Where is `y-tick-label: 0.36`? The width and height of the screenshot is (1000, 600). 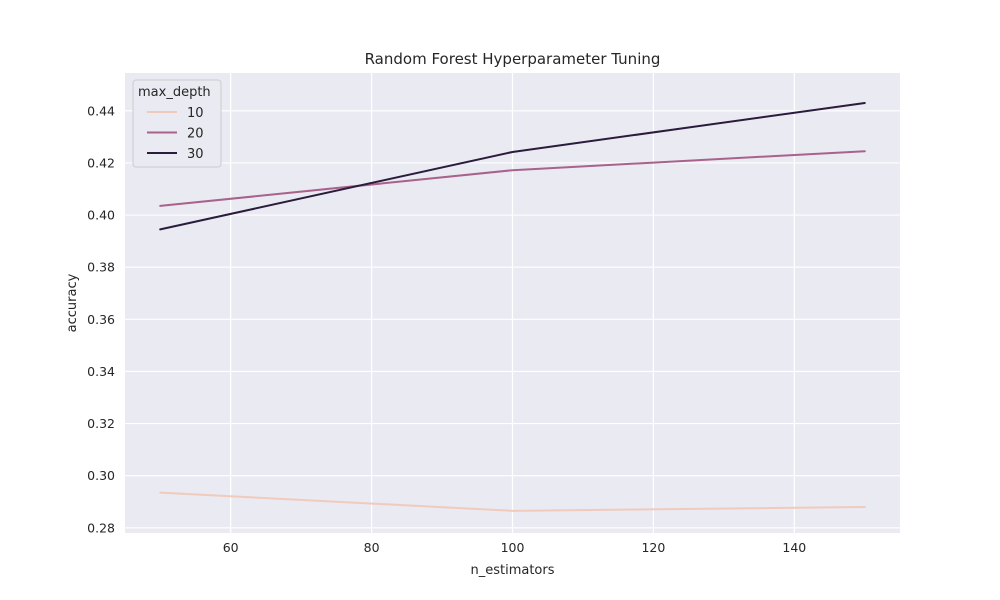
y-tick-label: 0.36 is located at coordinates (101, 319).